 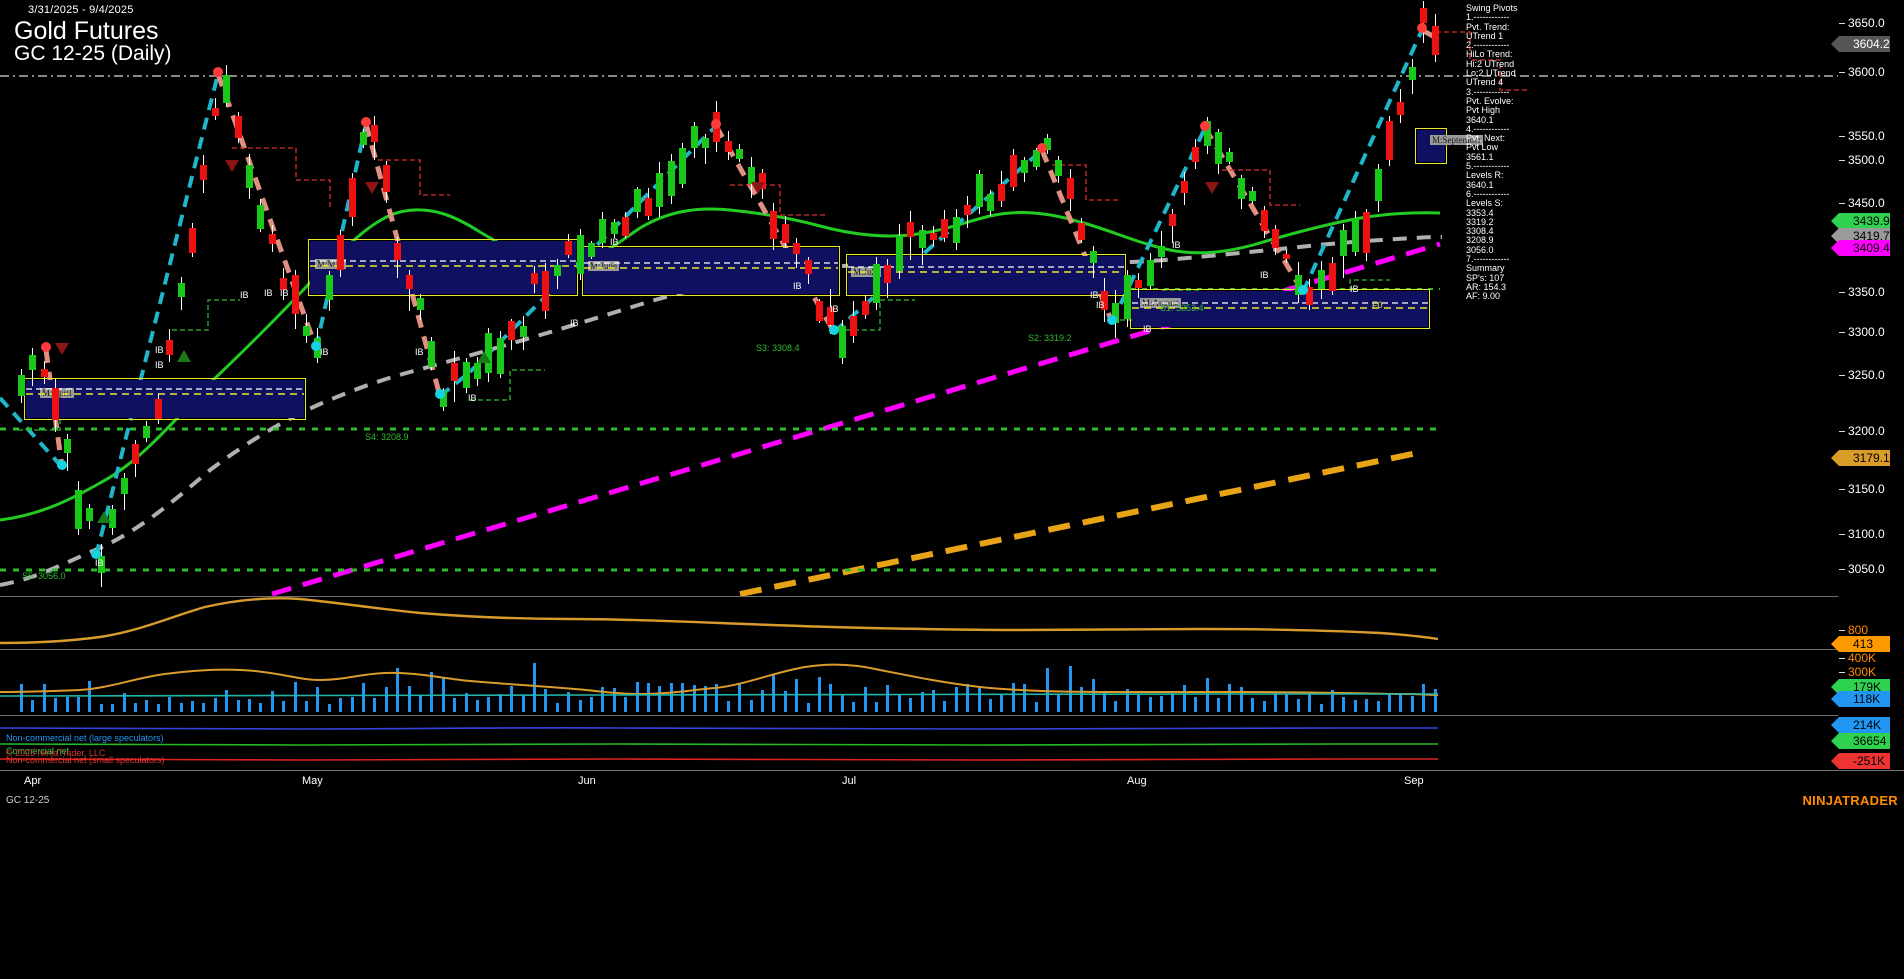 I want to click on support-label-s2: S2: 3319.2, so click(x=1050, y=338).